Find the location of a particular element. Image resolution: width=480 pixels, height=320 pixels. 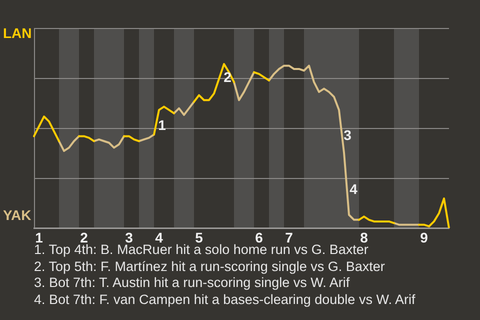

text: 4. Bot 7th: F. van Campen hit a bases-clearing double vs W. Arif is located at coordinates (225, 300).